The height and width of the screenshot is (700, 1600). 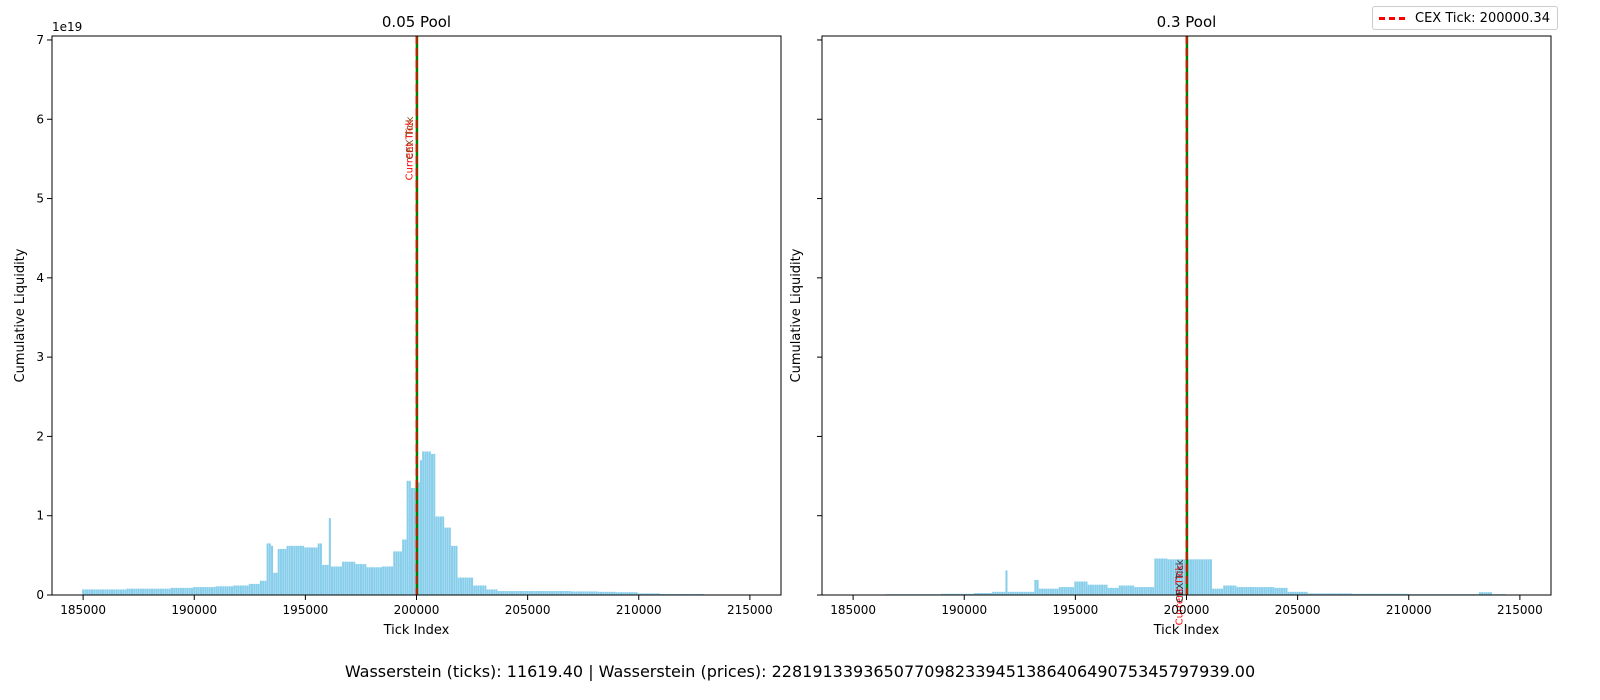 I want to click on y-tick-label: 7, so click(x=40, y=40).